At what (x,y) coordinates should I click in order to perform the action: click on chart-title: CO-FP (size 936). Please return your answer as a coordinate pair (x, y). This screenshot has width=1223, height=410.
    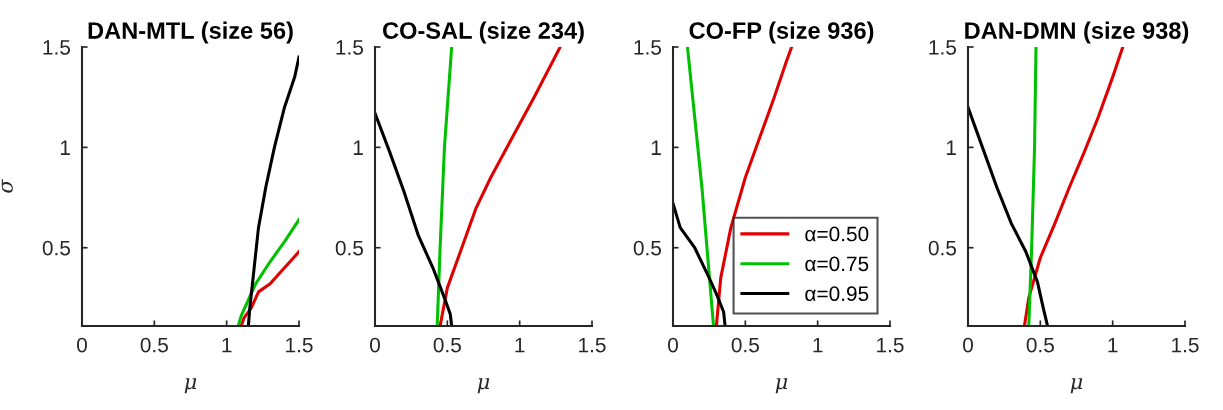
    Looking at the image, I should click on (781, 32).